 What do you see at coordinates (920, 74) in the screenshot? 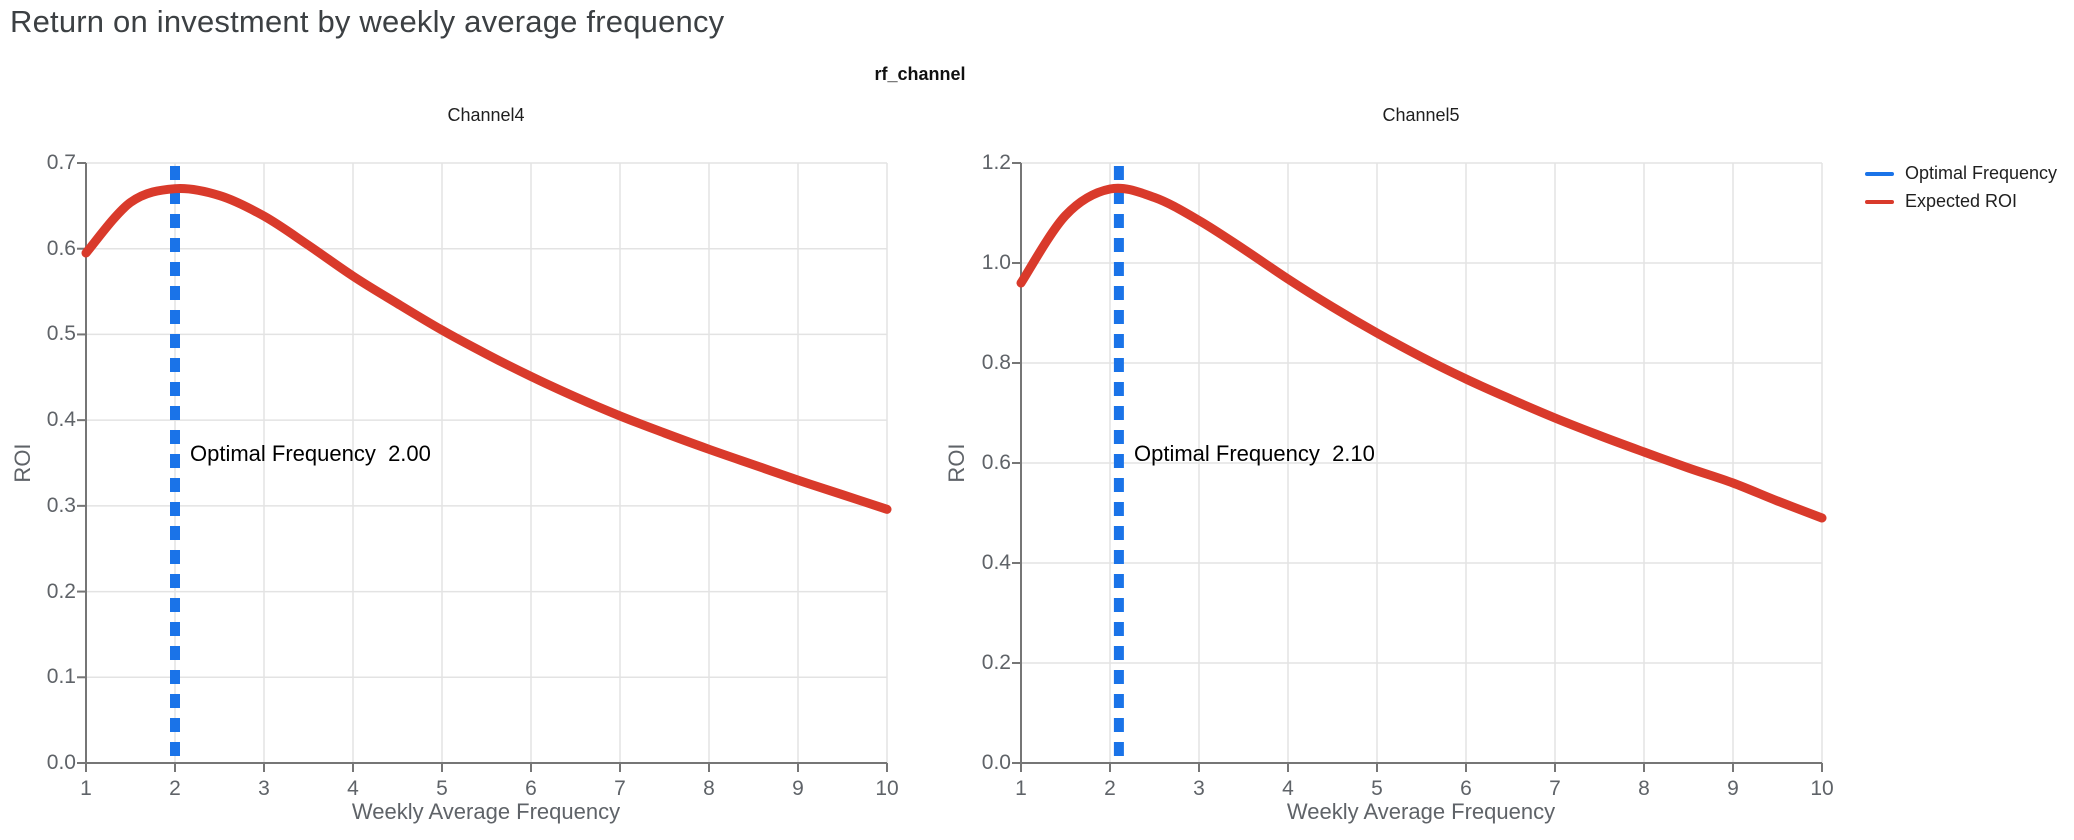
I see `figure-title: rf_channel` at bounding box center [920, 74].